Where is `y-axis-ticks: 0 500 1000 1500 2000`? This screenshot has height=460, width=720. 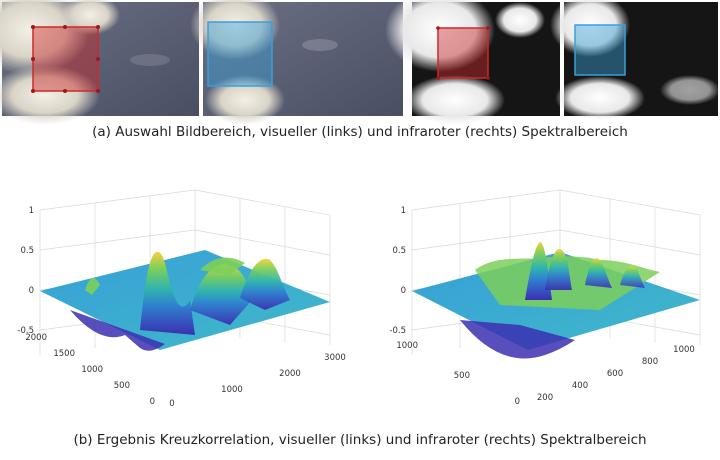 y-axis-ticks: 0 500 1000 1500 2000 is located at coordinates (90, 370).